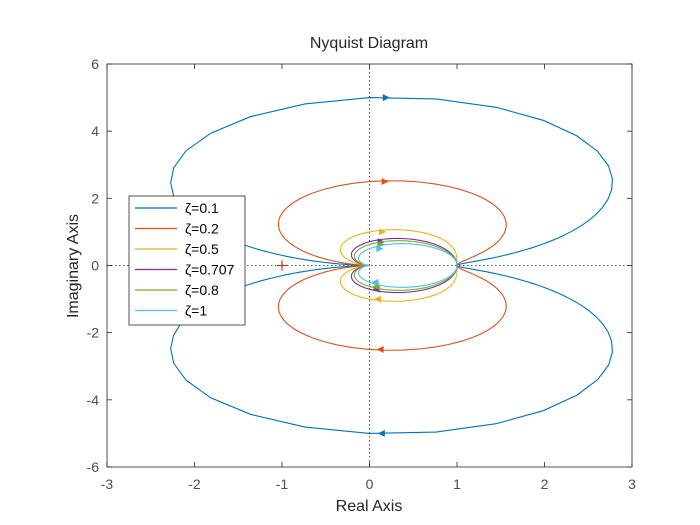  Describe the element at coordinates (95, 131) in the screenshot. I see `y-tick-label: 4` at that location.